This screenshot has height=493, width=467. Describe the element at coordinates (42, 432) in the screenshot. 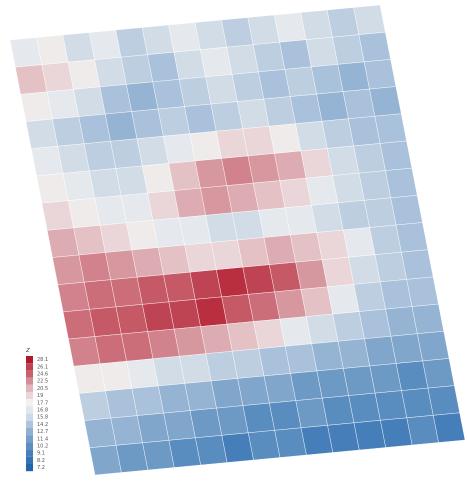

I see `legend-label: 12.7` at that location.